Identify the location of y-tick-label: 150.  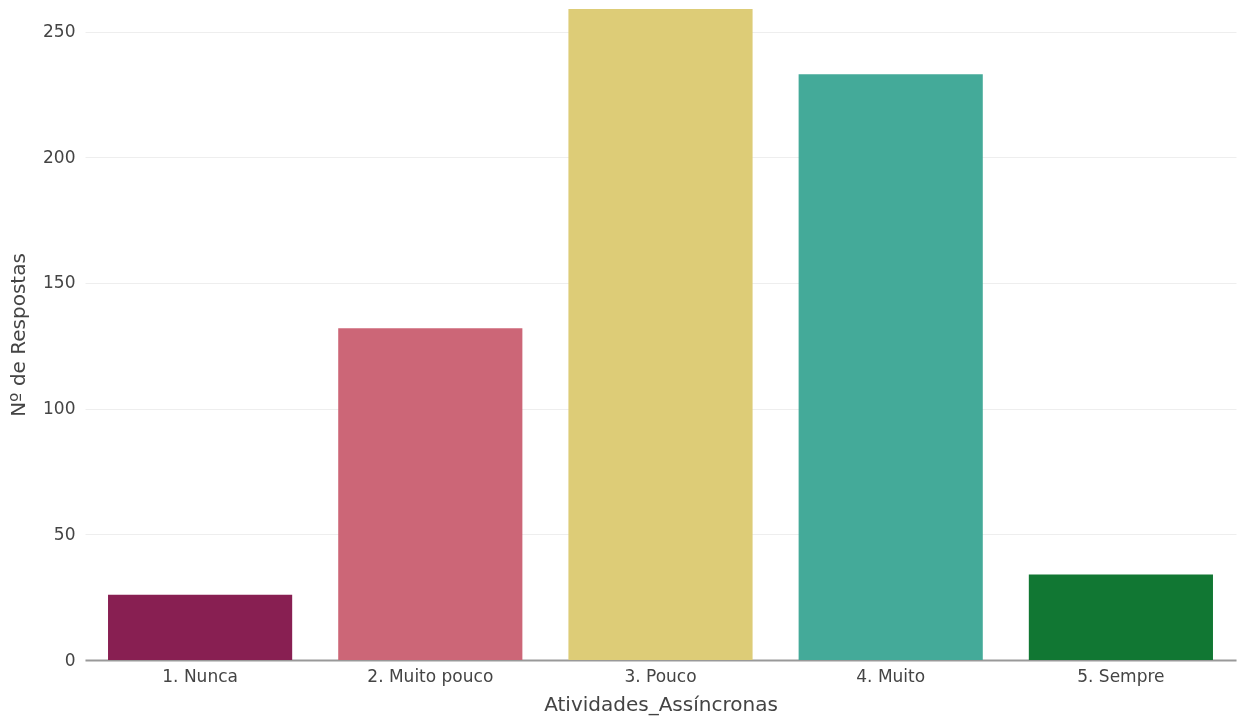
(59, 282).